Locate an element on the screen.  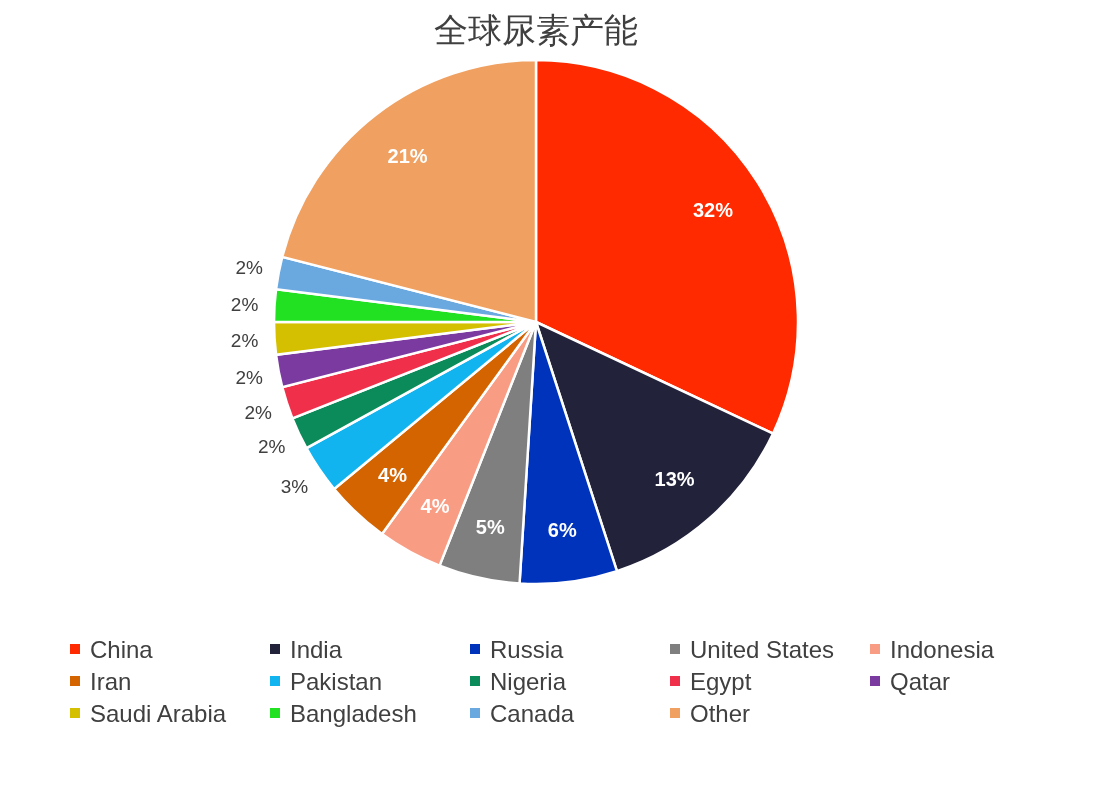
data-label: 5% is located at coordinates (490, 526).